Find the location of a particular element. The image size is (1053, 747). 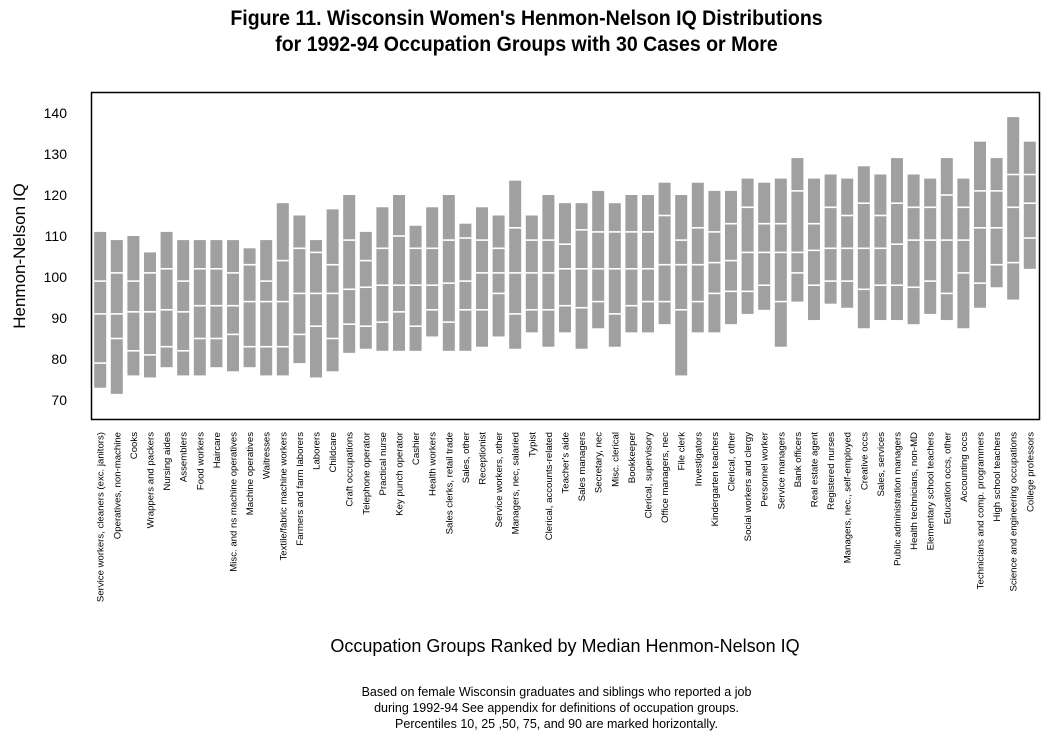

x-tick-label: Personnel worker is located at coordinates (765, 468).